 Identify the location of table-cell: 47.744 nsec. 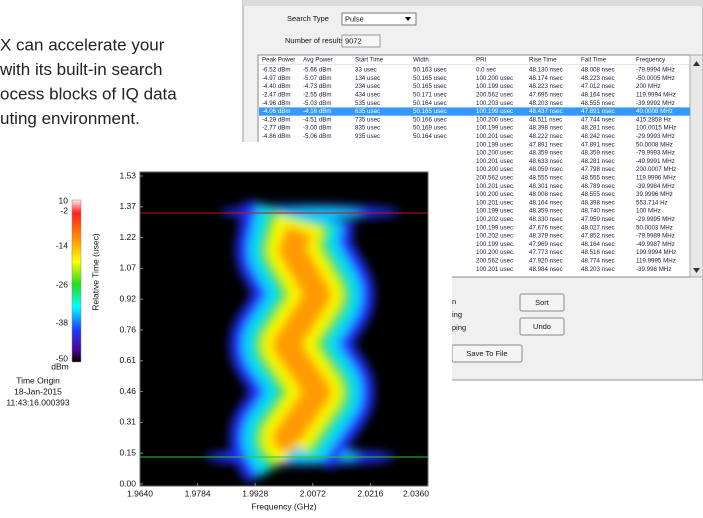
(598, 119).